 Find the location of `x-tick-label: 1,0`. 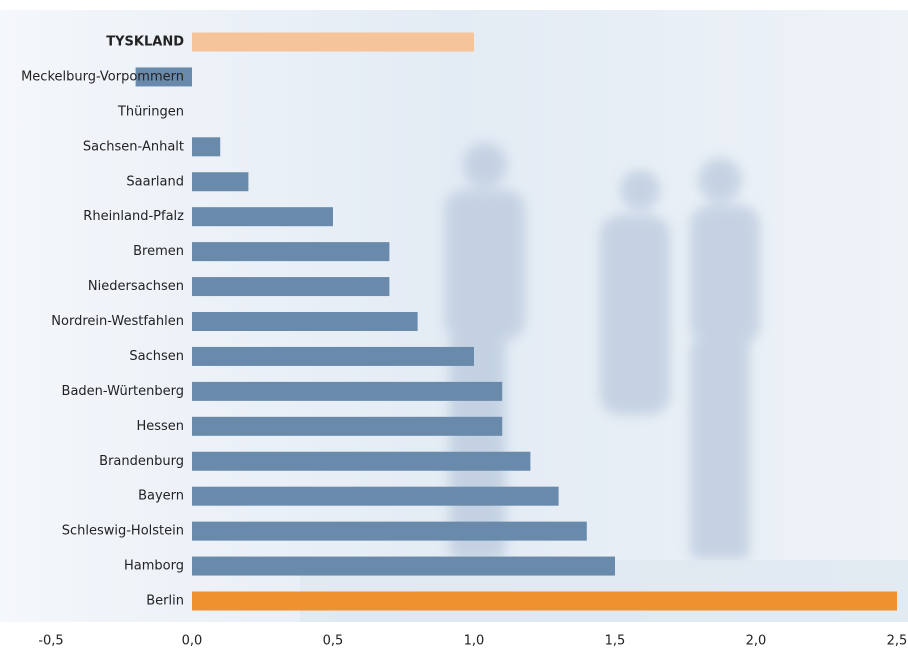

x-tick-label: 1,0 is located at coordinates (474, 641).